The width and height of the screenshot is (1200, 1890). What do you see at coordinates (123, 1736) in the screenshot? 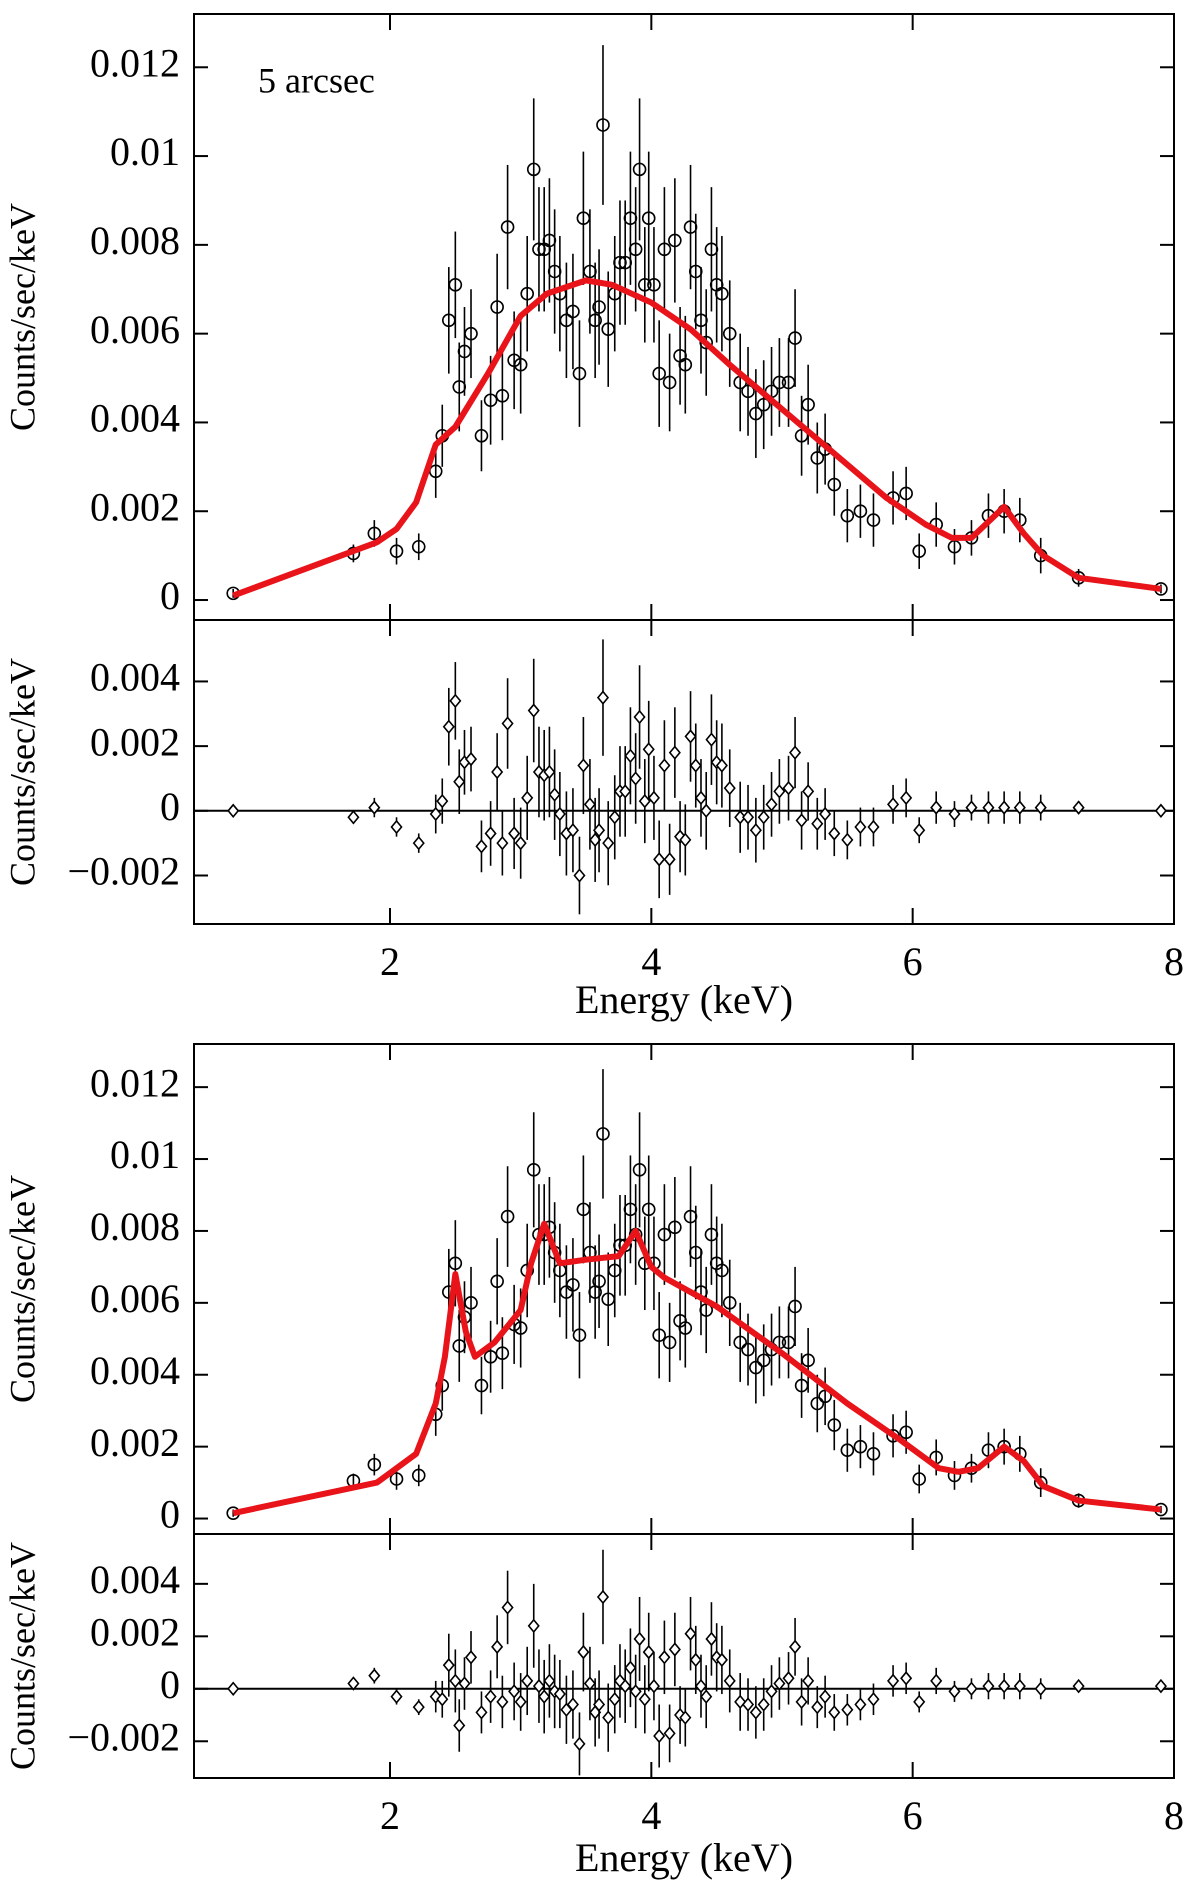
I see `y-tick-label: −0.002` at bounding box center [123, 1736].